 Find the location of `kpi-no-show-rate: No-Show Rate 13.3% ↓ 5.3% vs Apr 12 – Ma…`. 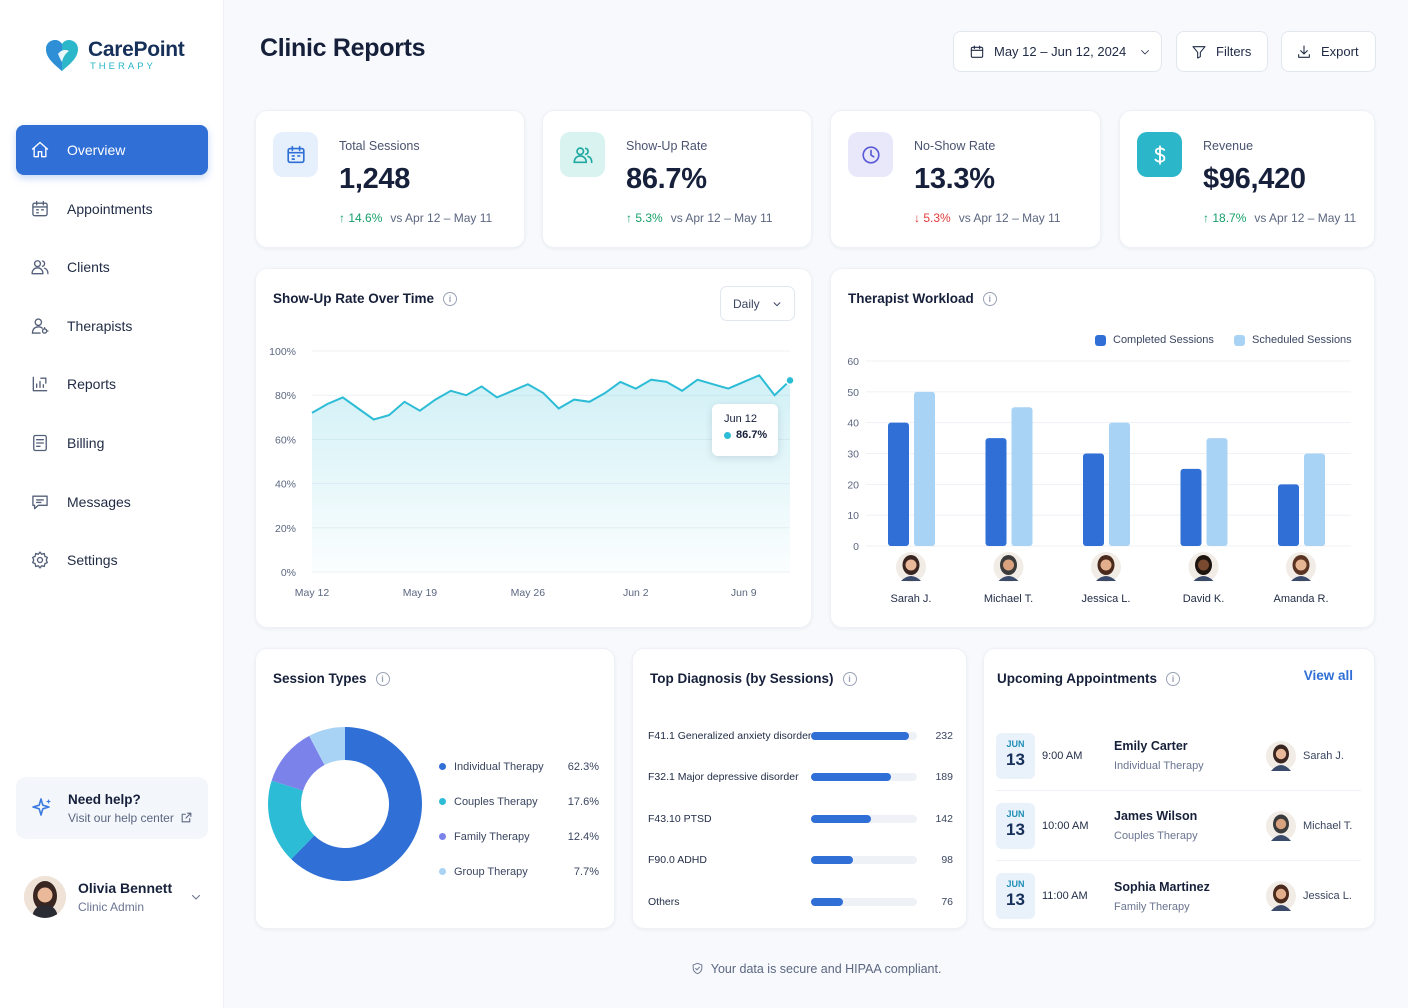

kpi-no-show-rate: No-Show Rate 13.3% ↓ 5.3% vs Apr 12 – Ma… is located at coordinates (965, 179).